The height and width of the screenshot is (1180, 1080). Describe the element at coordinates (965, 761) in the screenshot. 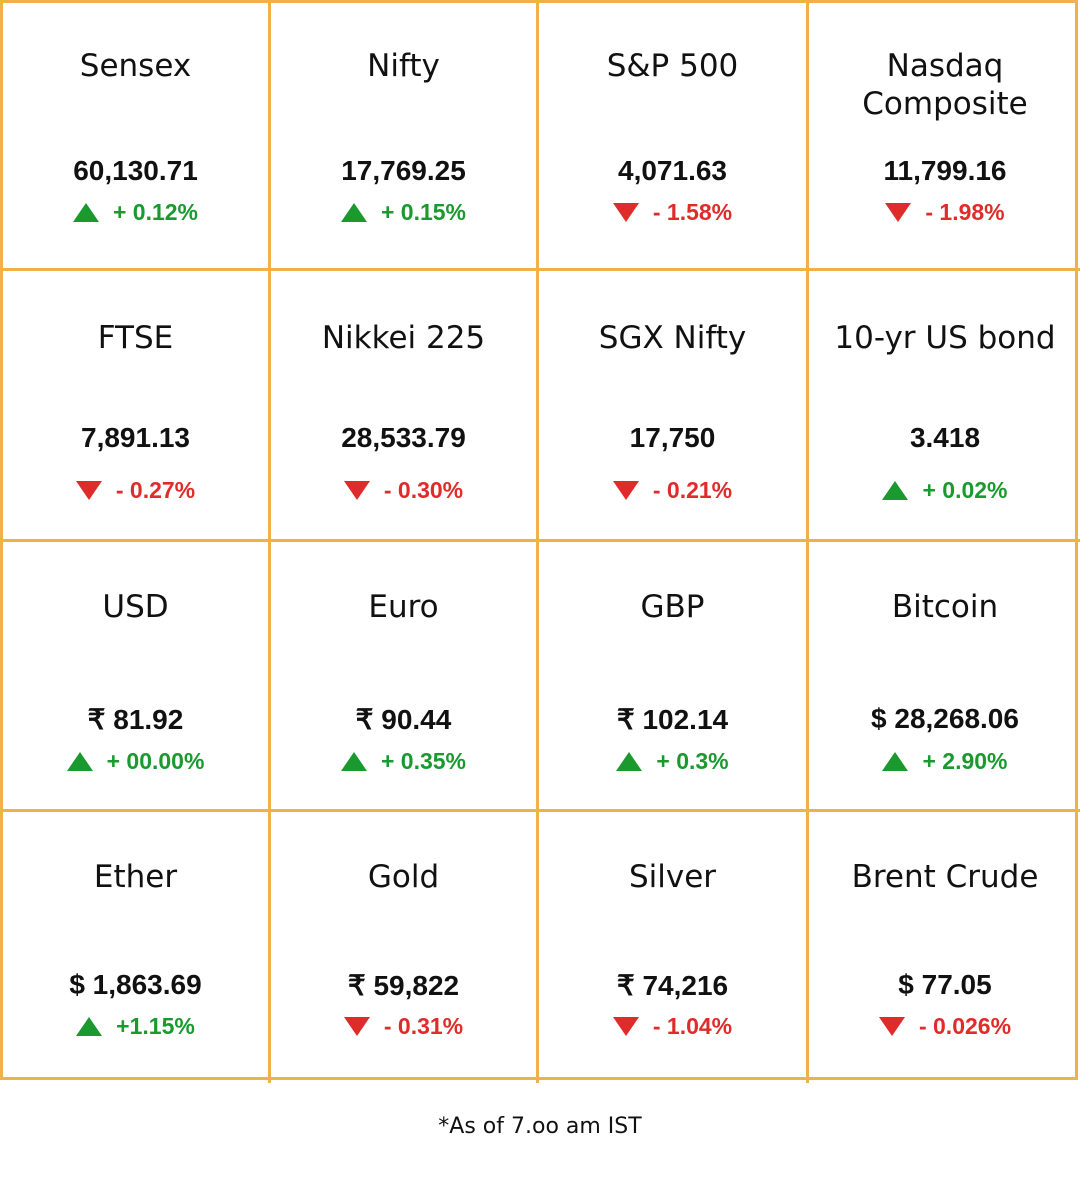

I see `change-text: + 2.90%` at that location.